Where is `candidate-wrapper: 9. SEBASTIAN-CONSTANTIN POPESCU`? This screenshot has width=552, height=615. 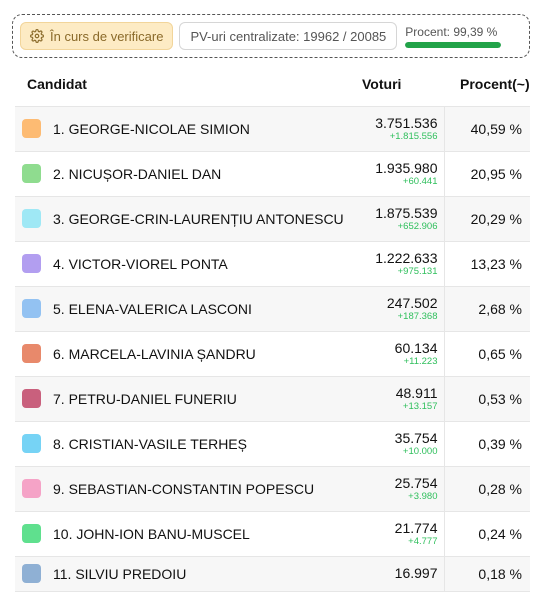 candidate-wrapper: 9. SEBASTIAN-CONSTANTIN POPESCU is located at coordinates (183, 488).